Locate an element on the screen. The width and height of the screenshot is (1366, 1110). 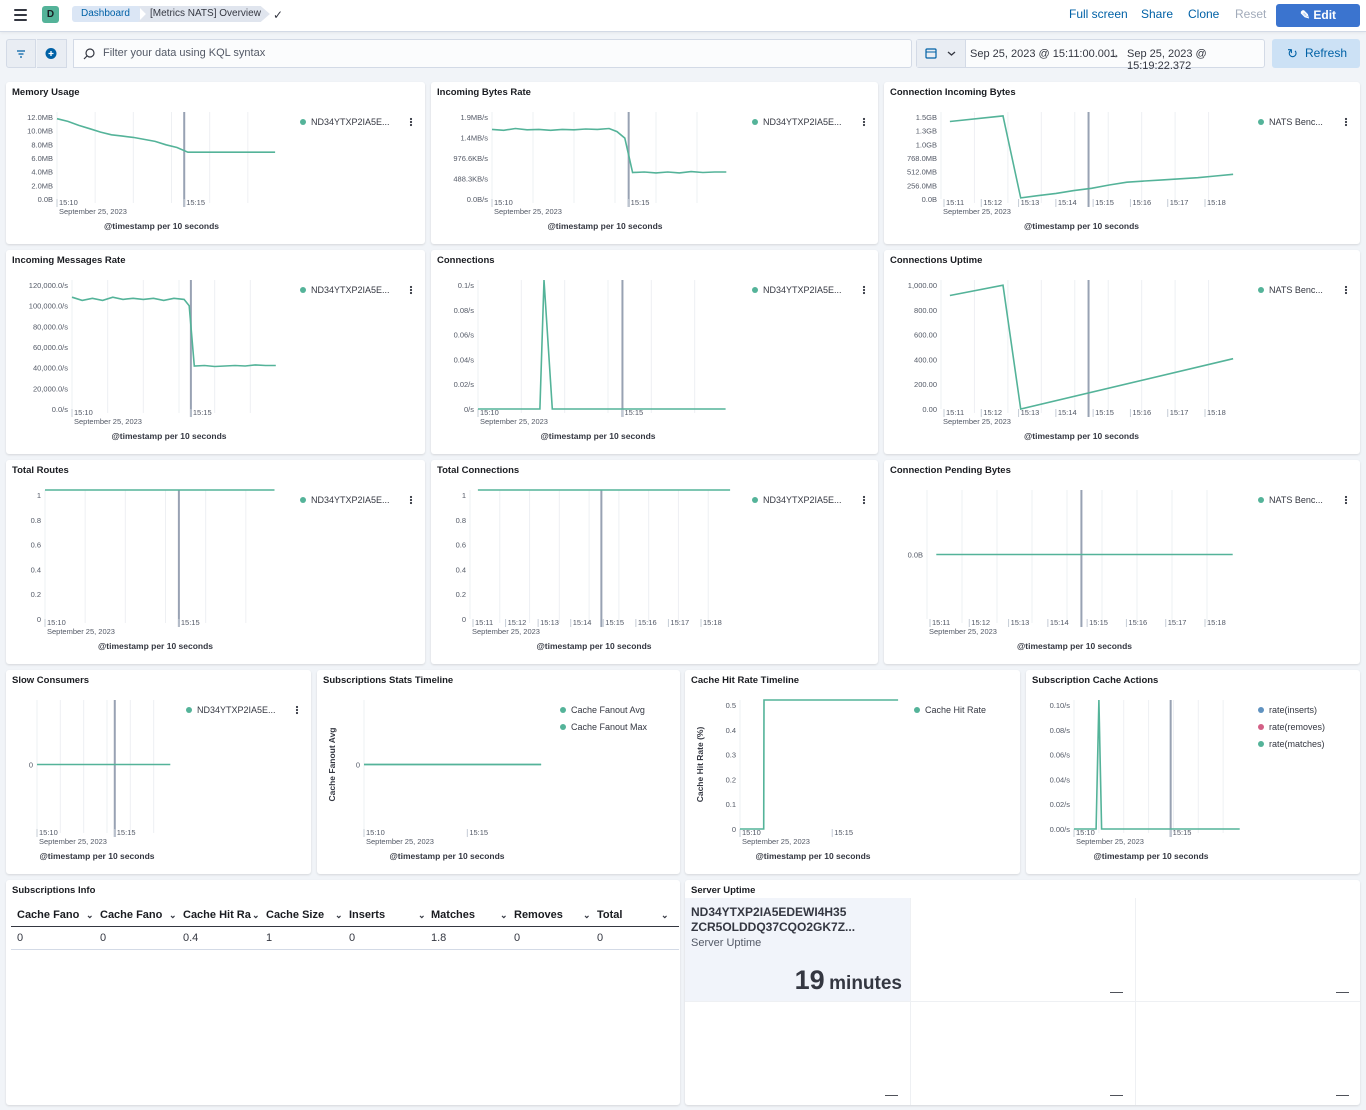
quick-select-button is located at coordinates (941, 53).